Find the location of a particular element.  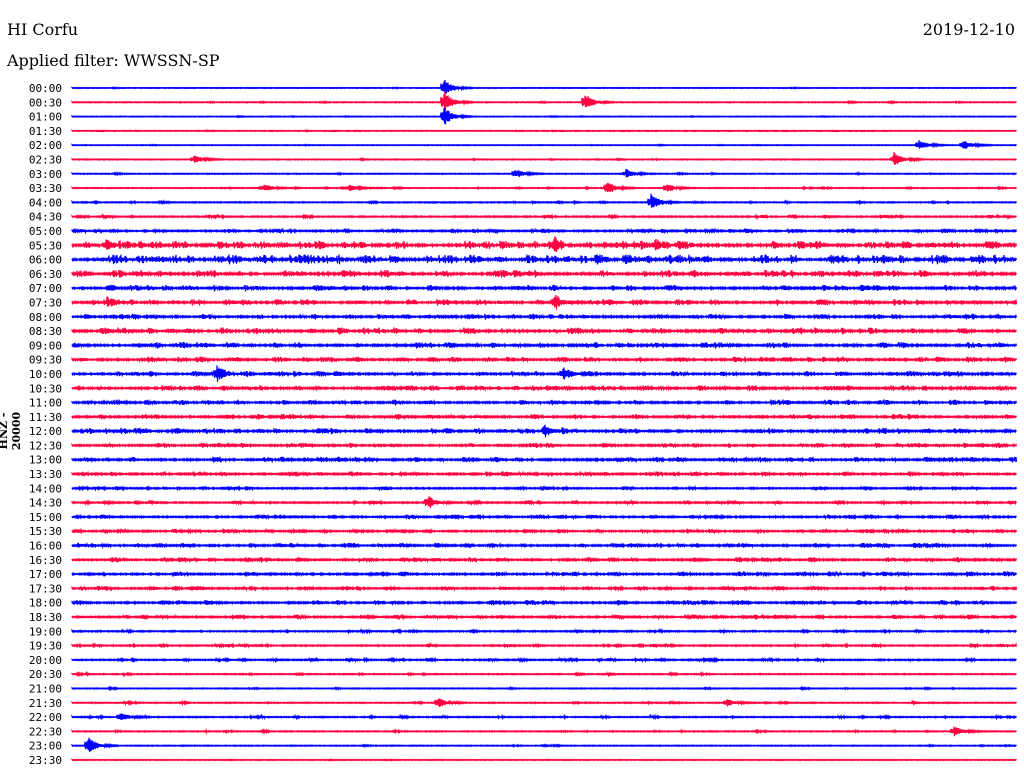

time-tick-label: 13:00 is located at coordinates (45, 460).